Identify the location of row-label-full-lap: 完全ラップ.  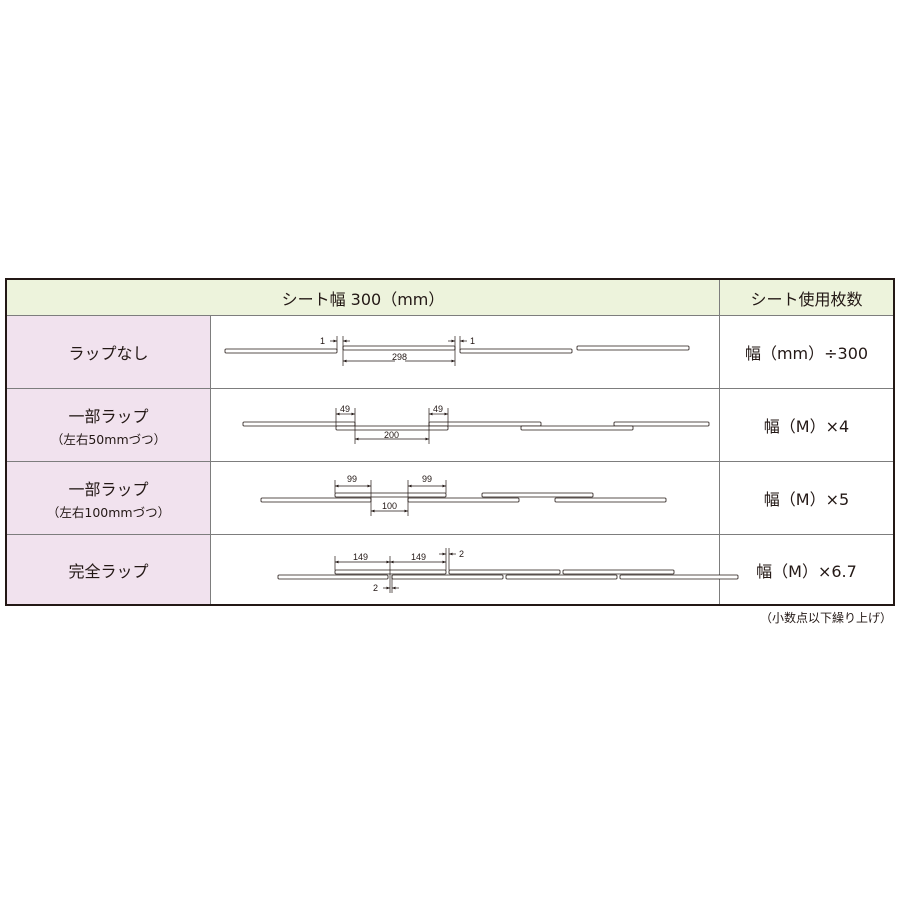
(108, 569).